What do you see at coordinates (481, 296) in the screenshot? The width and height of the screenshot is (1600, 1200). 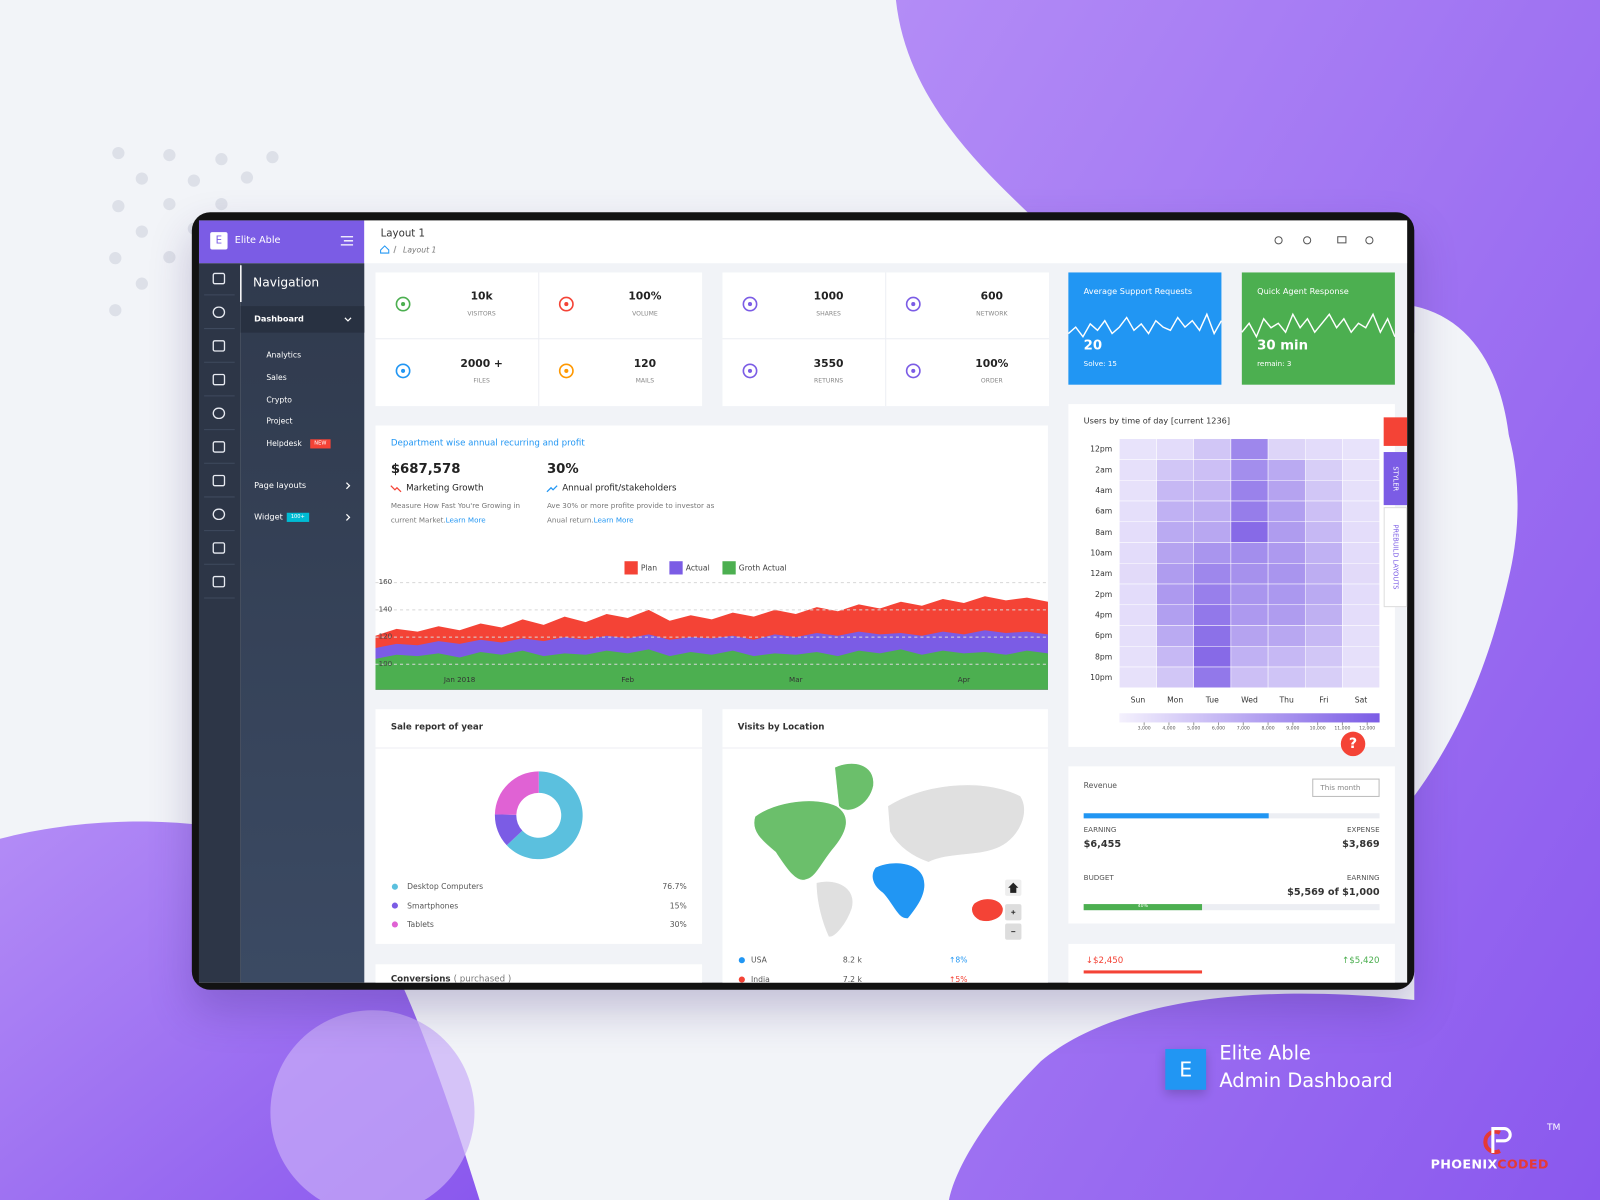 I see `stat-value: 10k` at bounding box center [481, 296].